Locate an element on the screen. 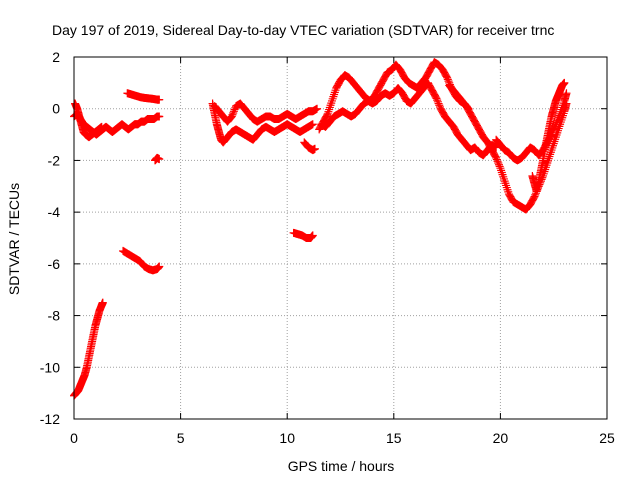 This screenshot has width=640, height=480. x-tick-label: 20 is located at coordinates (501, 438).